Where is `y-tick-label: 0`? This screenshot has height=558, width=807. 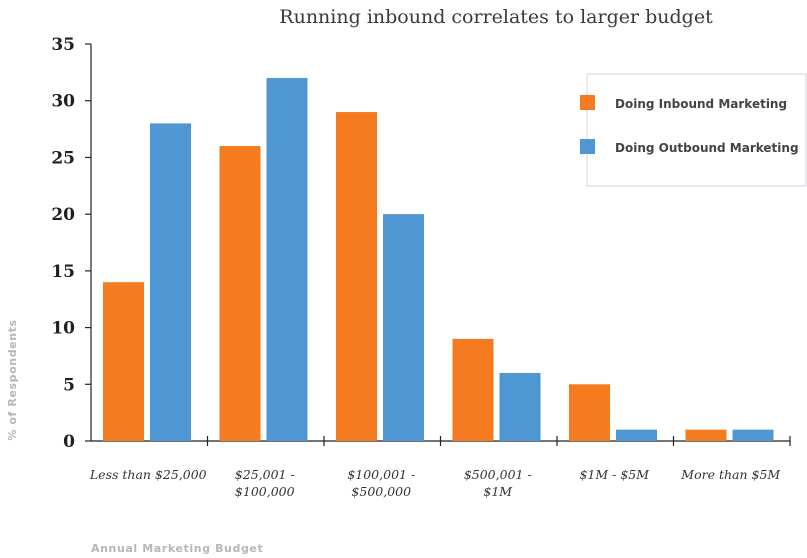
y-tick-label: 0 is located at coordinates (69, 442).